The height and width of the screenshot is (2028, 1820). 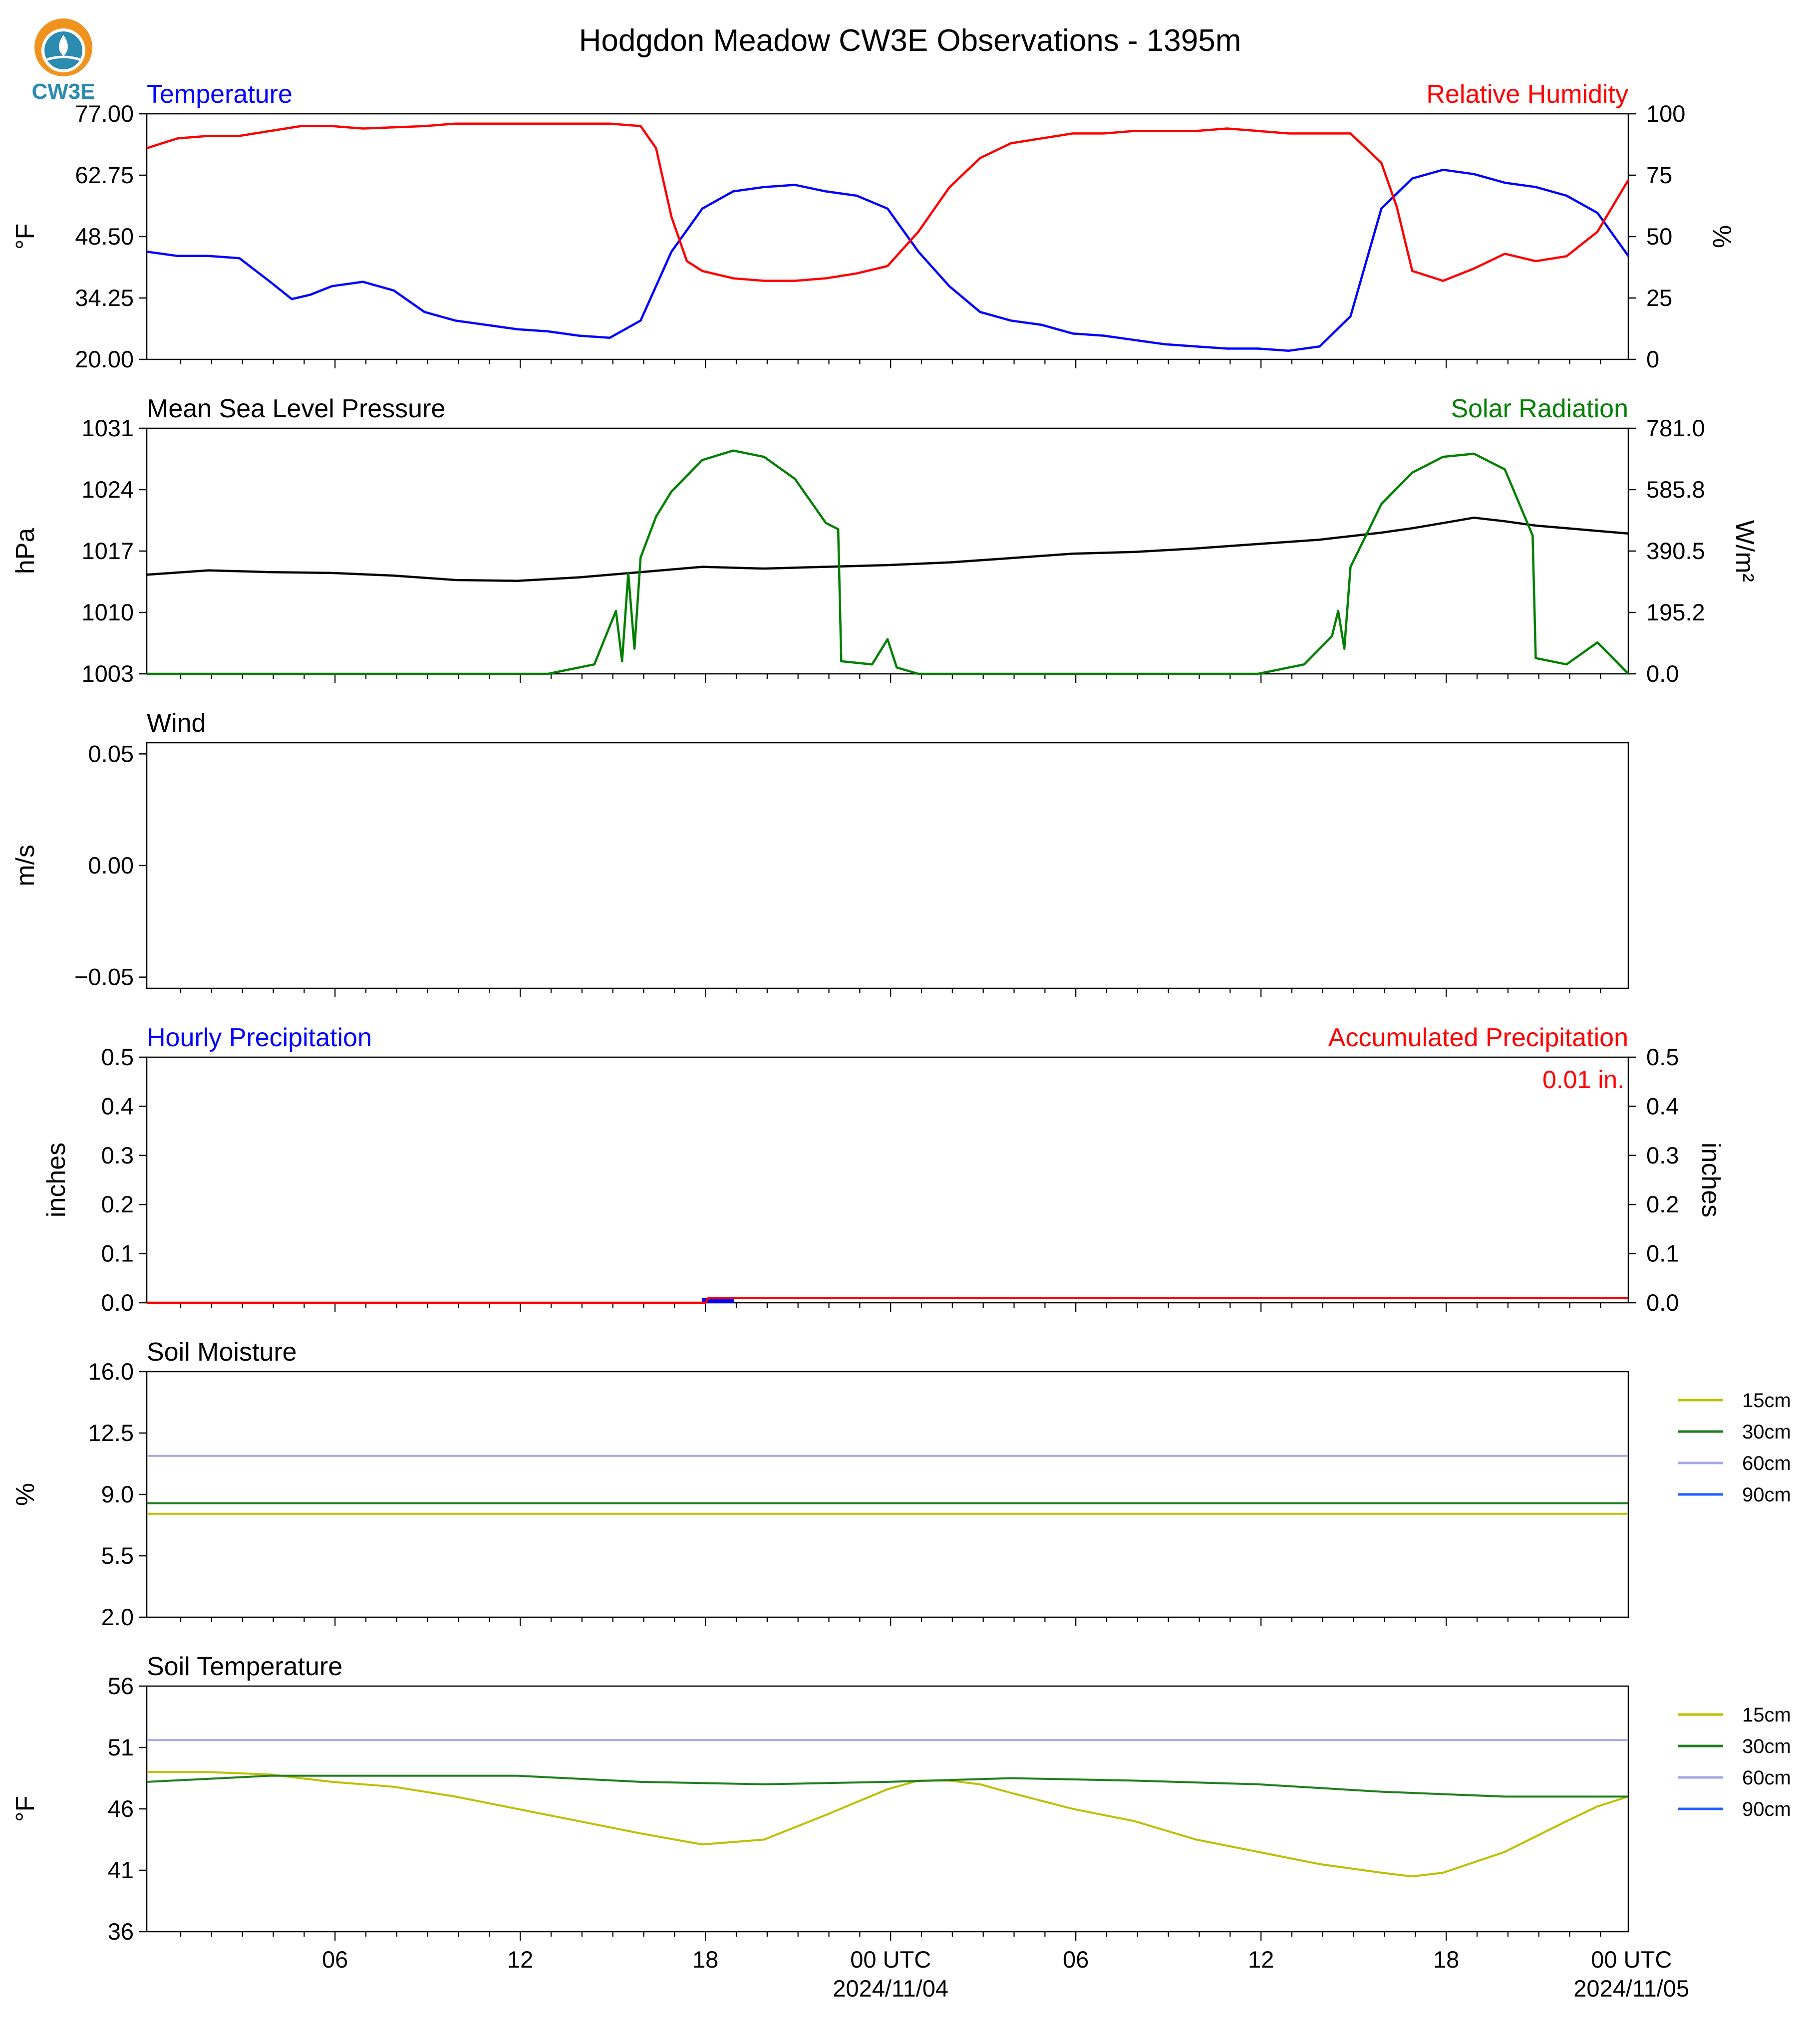 I want to click on x-date-label: 2024/11/05, so click(x=1631, y=1988).